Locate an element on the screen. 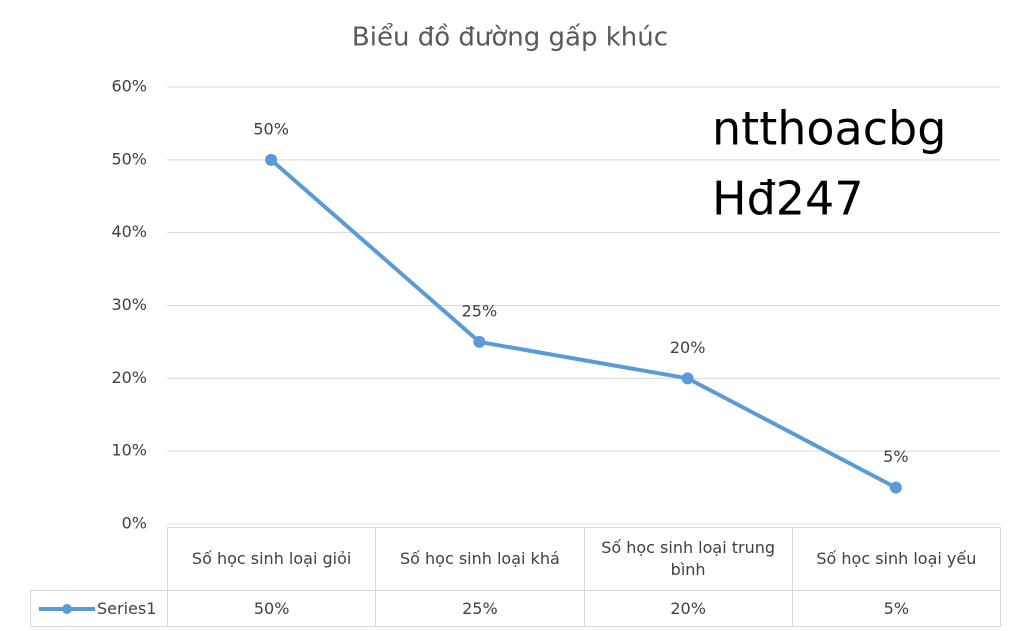  data-label: 50% is located at coordinates (271, 128).